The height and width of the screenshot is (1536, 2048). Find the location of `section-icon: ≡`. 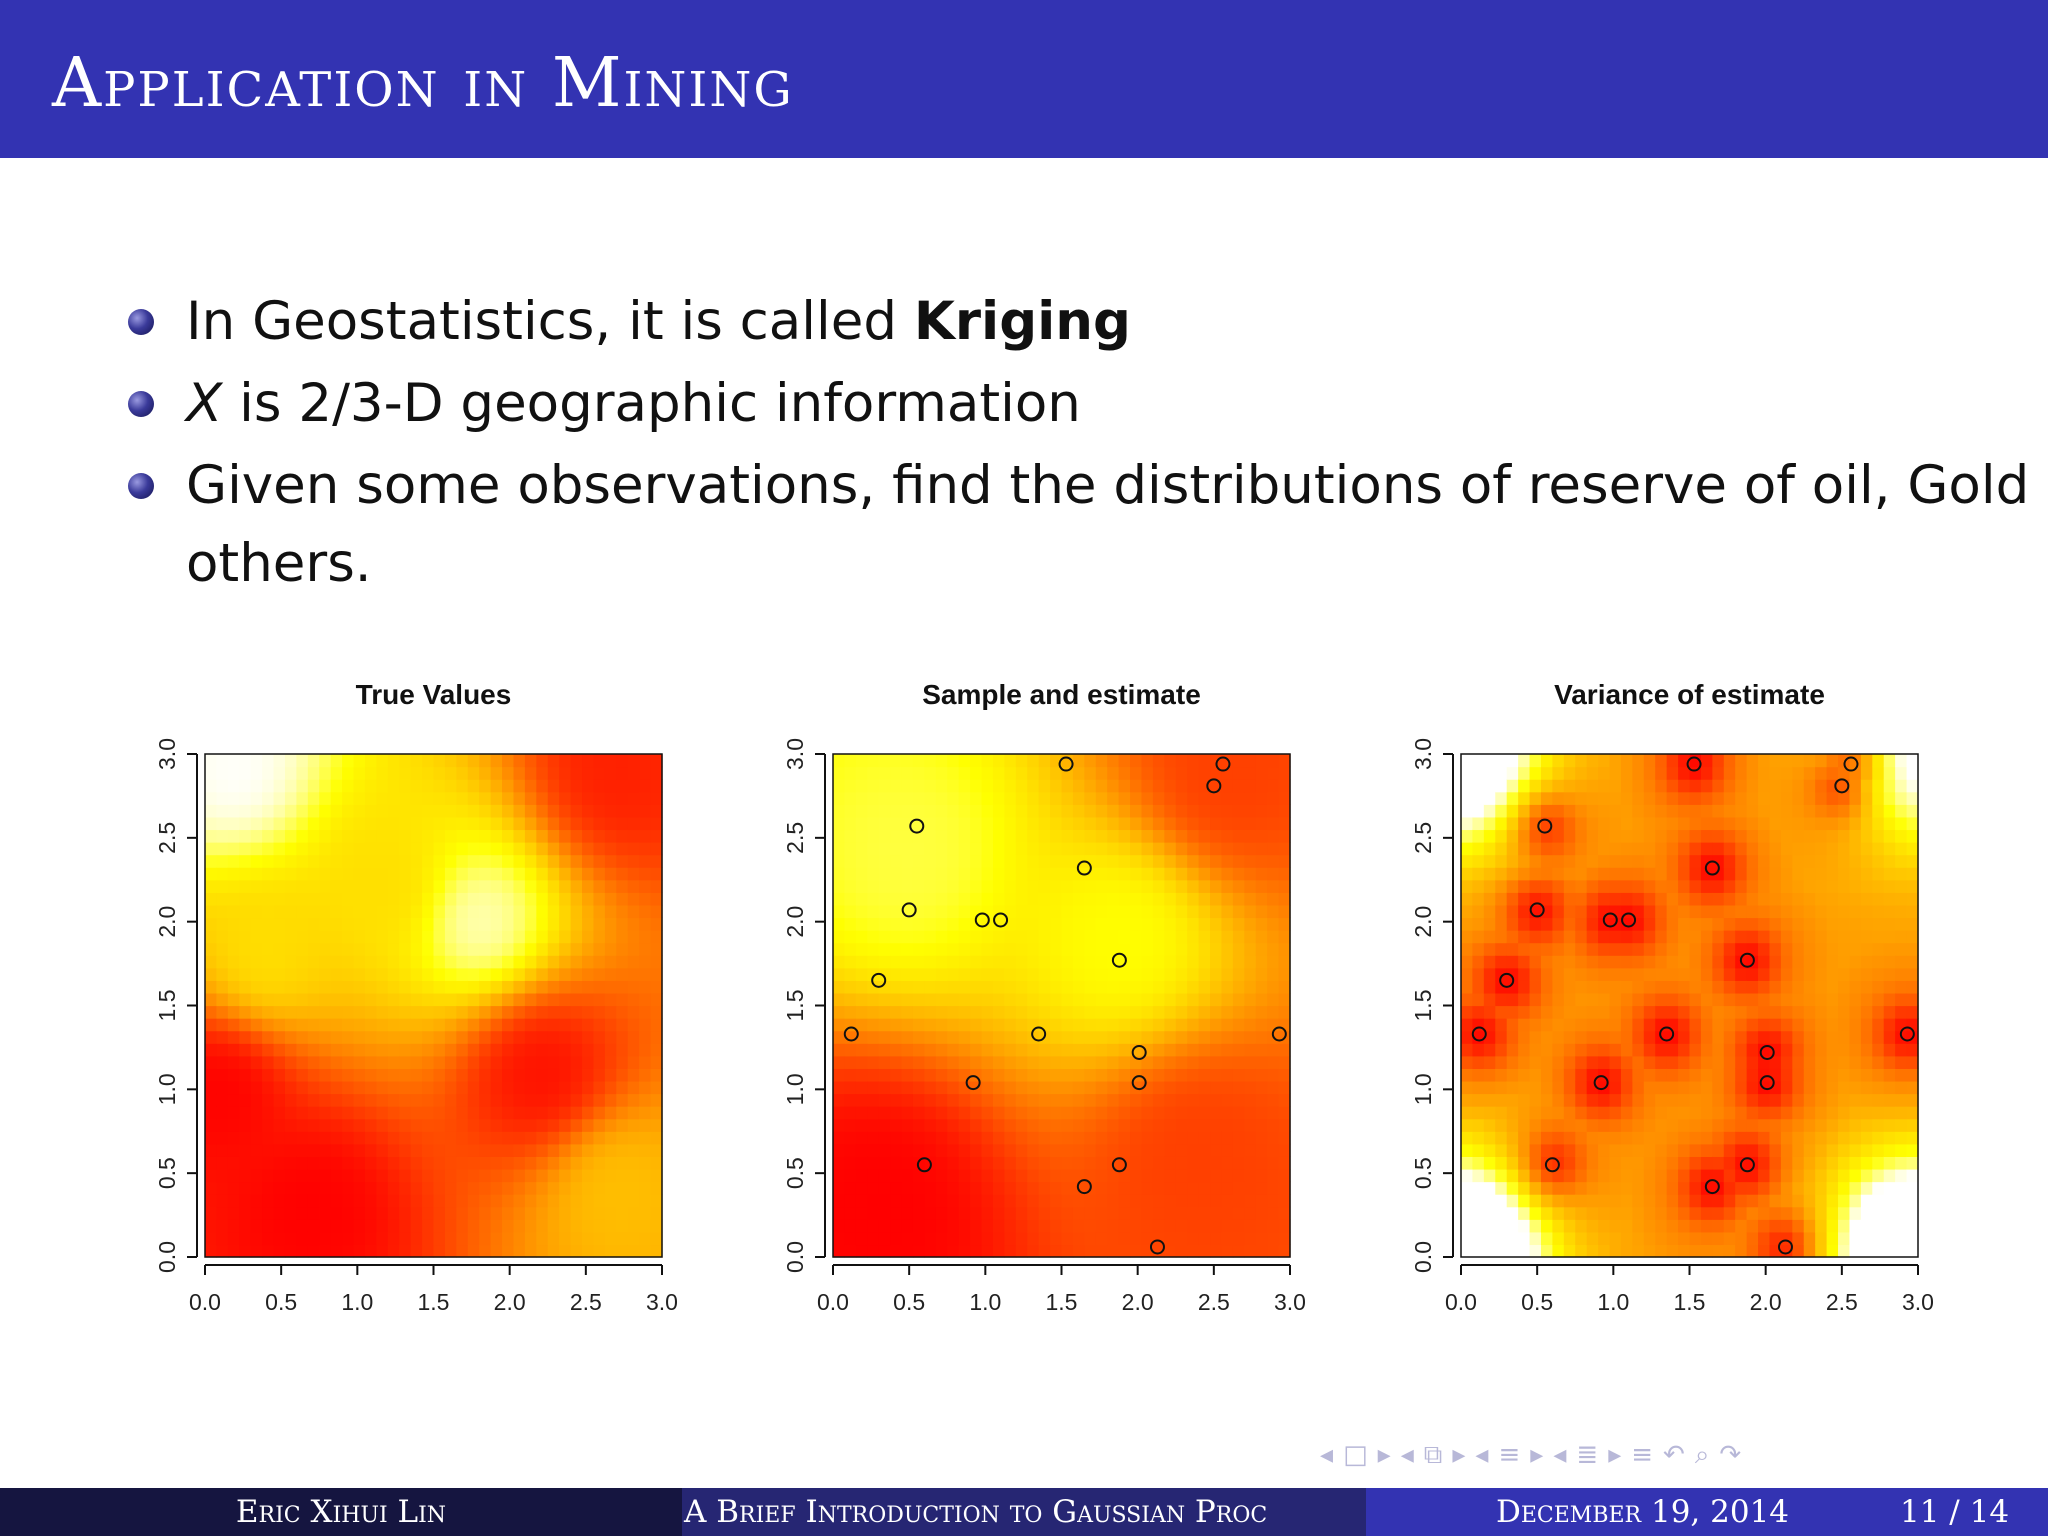

section-icon: ≡ is located at coordinates (1509, 1455).